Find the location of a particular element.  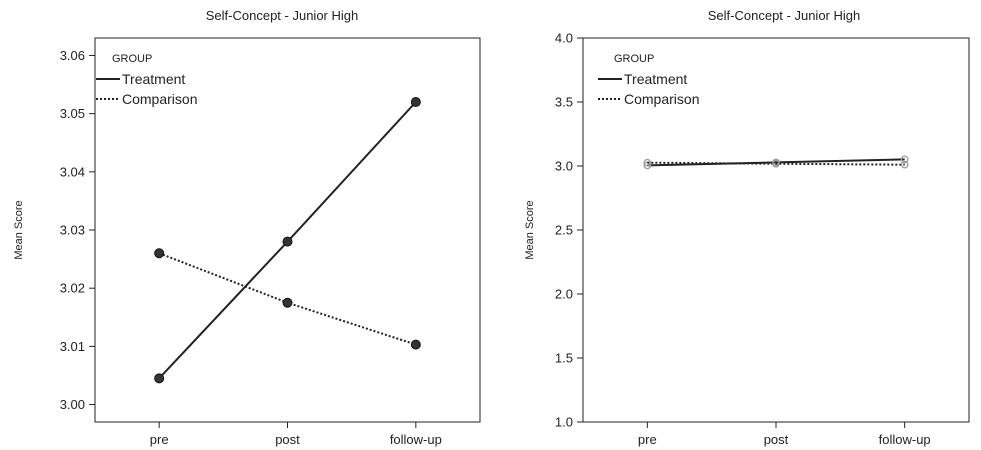

y-tick-label: 2.5 is located at coordinates (564, 230).